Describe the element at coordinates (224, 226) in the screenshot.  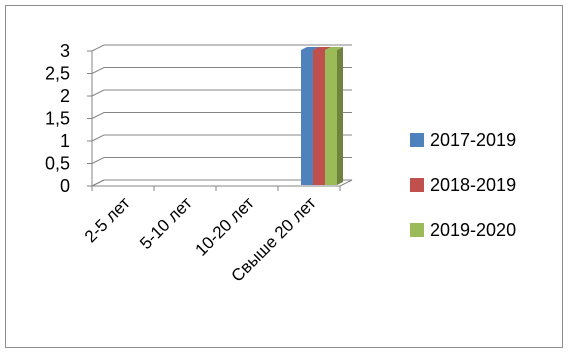
I see `x-tick-label: 10-20 лет` at that location.